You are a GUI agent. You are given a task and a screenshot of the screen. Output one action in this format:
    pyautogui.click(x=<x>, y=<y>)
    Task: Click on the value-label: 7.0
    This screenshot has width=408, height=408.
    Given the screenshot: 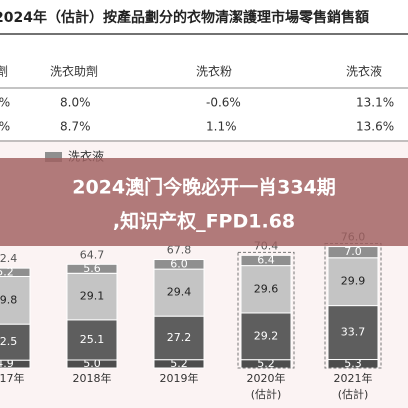 What is the action you would take?
    pyautogui.click(x=353, y=251)
    